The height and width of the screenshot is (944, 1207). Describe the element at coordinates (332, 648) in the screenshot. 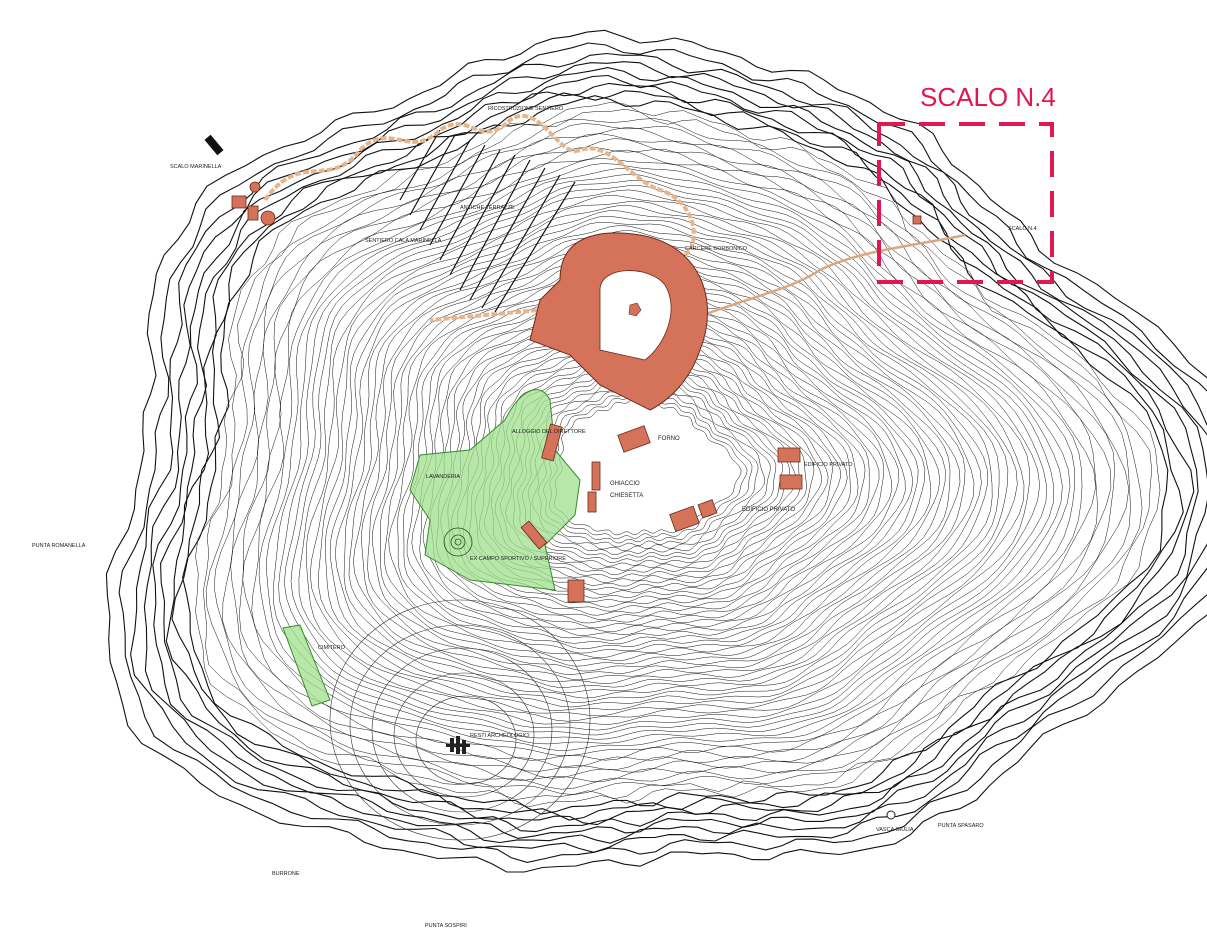

I see `label-cimitero: CIMITERO` at that location.